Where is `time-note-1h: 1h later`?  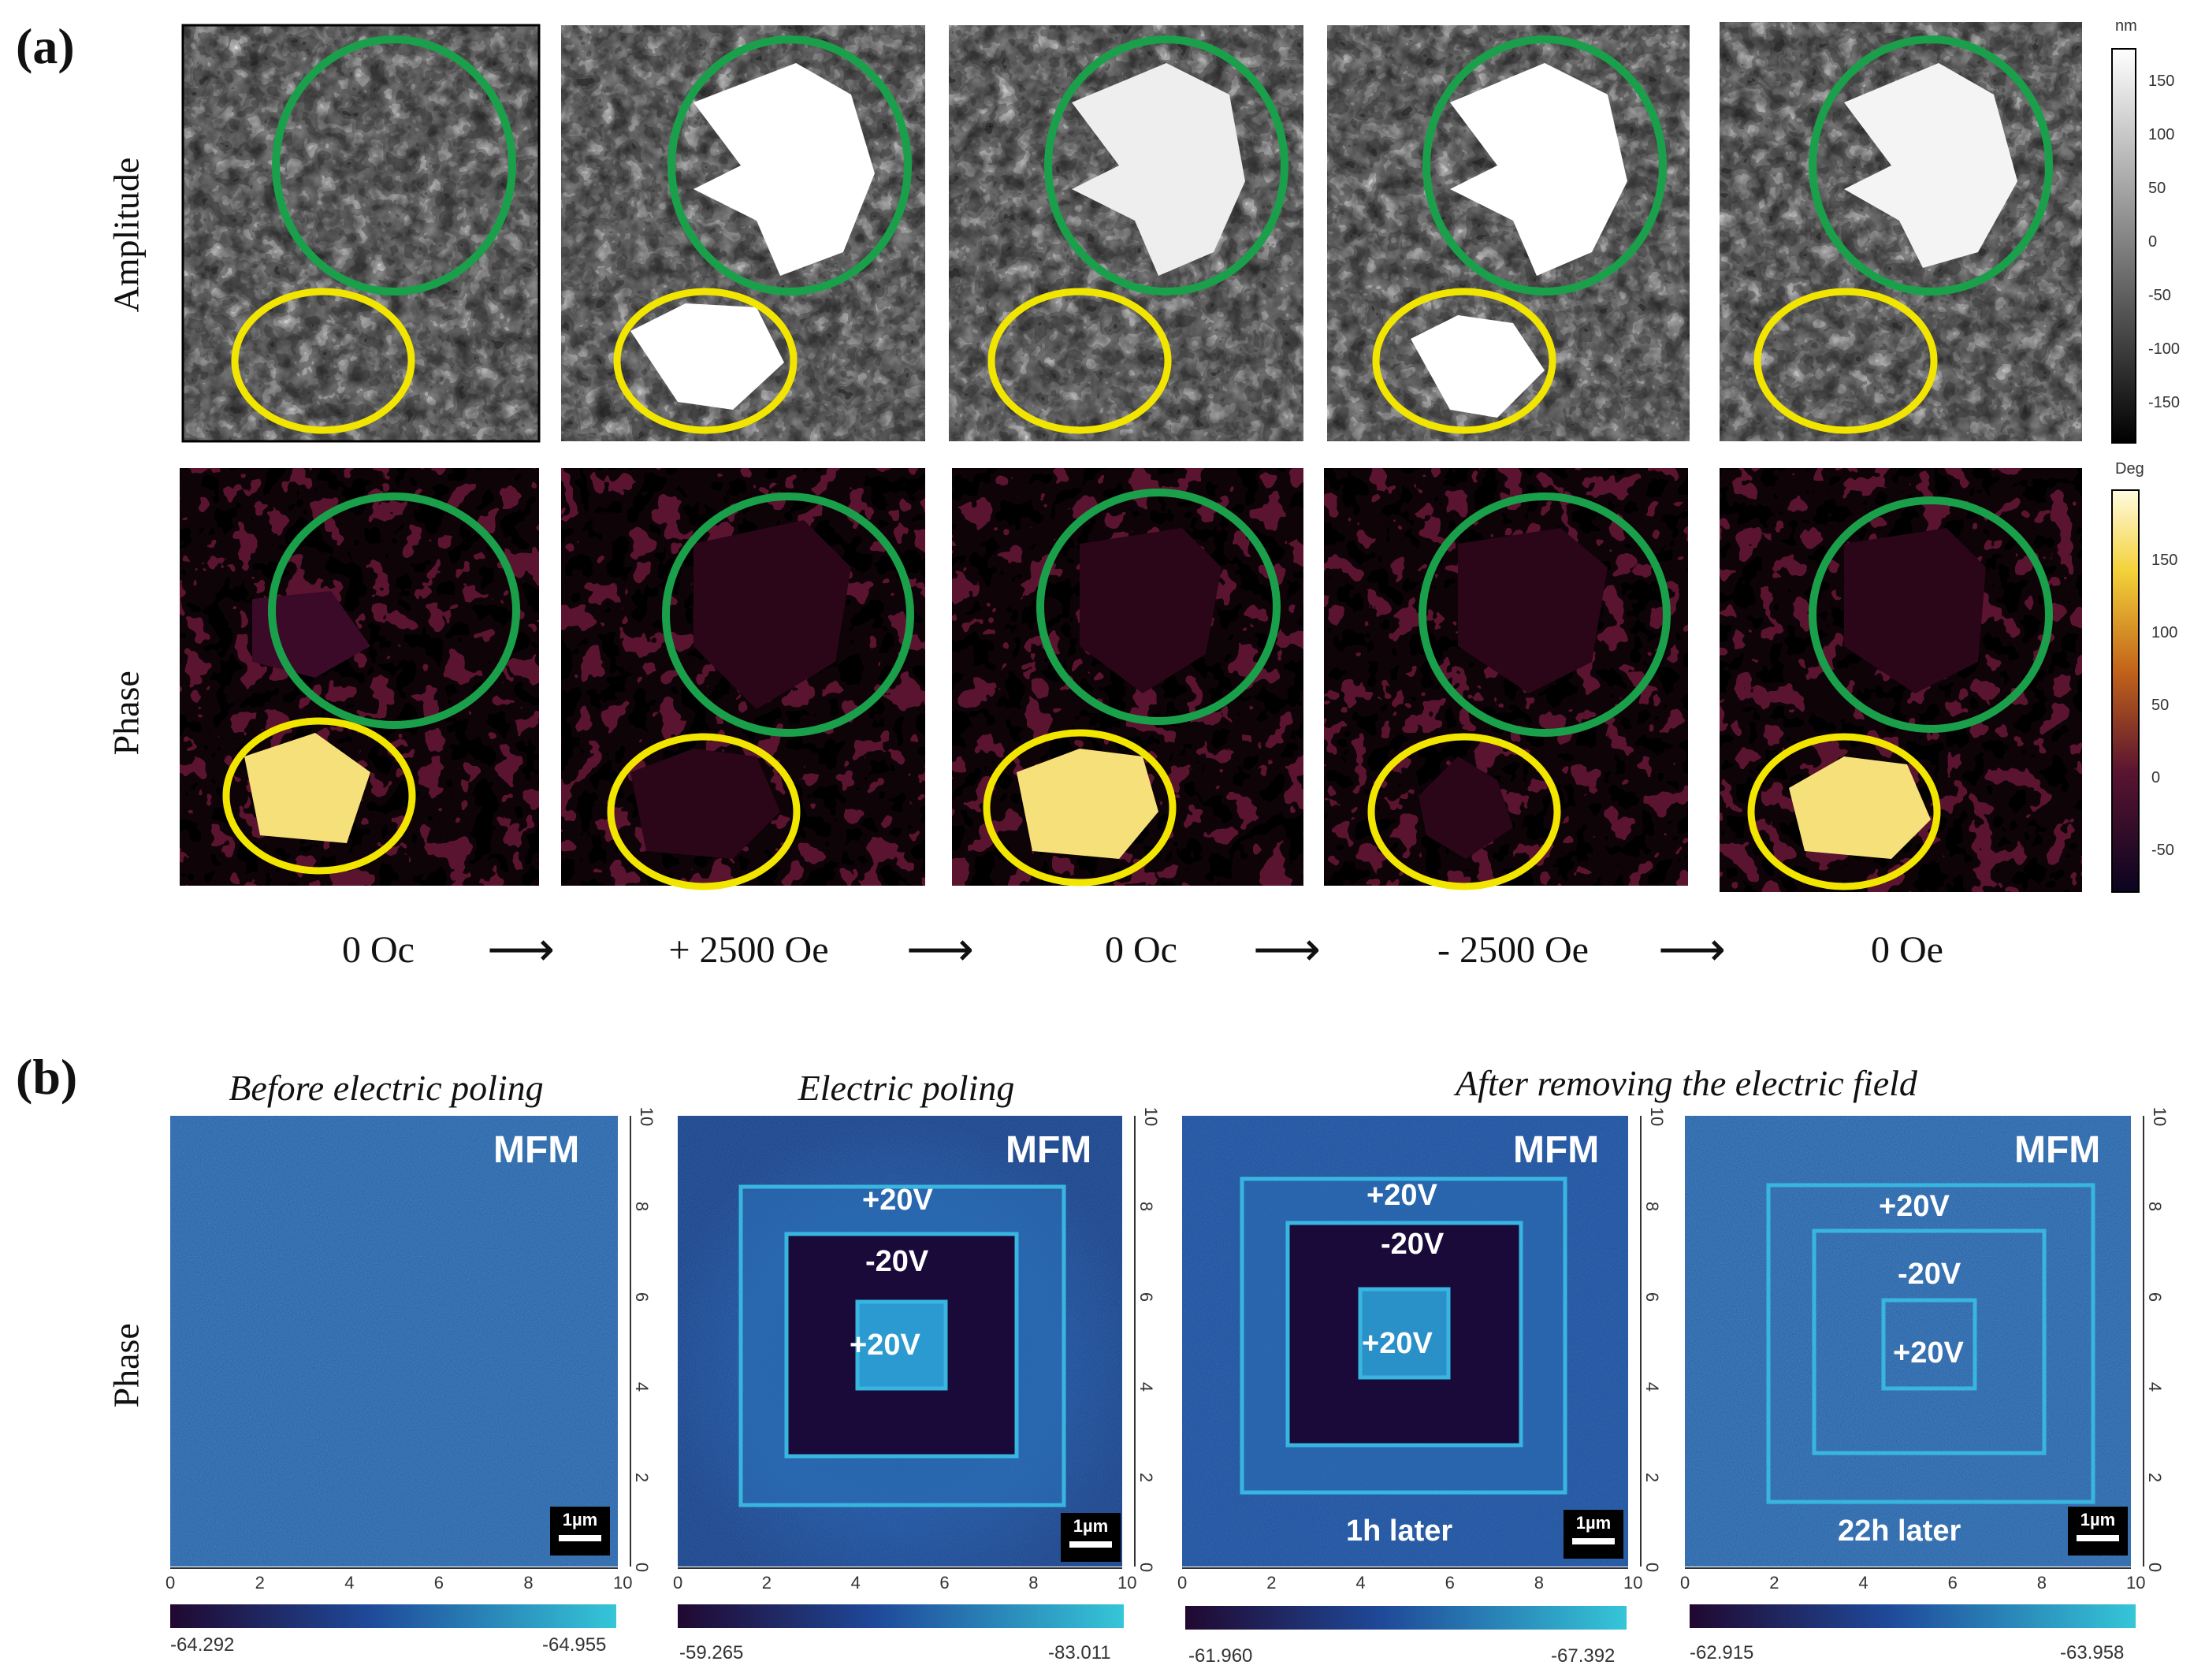 time-note-1h: 1h later is located at coordinates (1399, 1531).